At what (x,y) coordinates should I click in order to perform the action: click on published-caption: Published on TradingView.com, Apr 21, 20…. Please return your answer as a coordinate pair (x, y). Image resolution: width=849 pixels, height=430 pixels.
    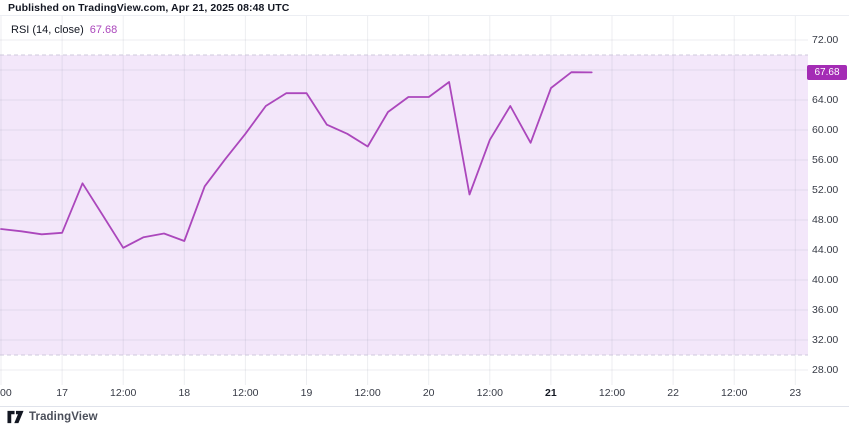
    Looking at the image, I should click on (149, 8).